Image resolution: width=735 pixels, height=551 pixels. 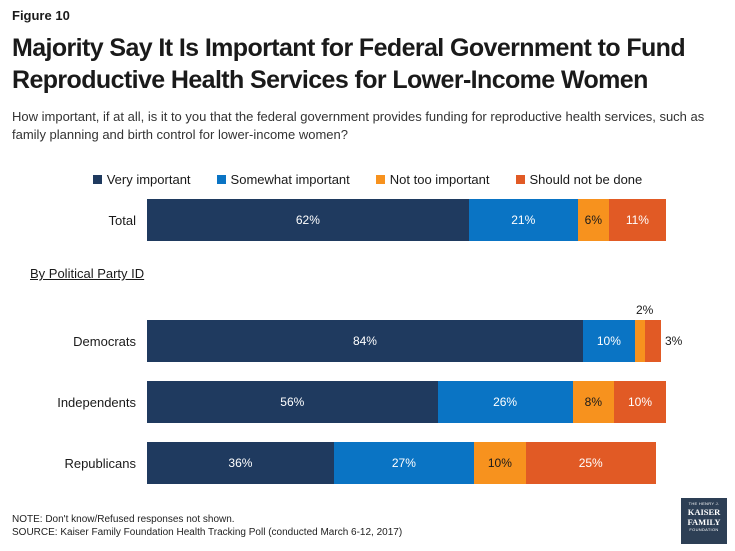 What do you see at coordinates (586, 179) in the screenshot?
I see `legend-label-should-not-be-done: Should not be done` at bounding box center [586, 179].